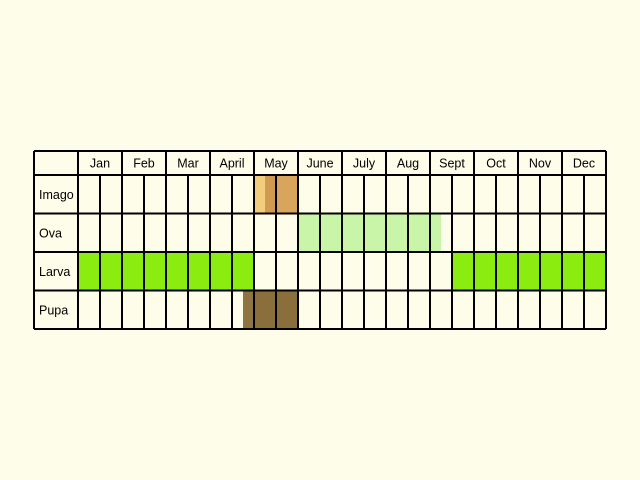  What do you see at coordinates (496, 164) in the screenshot?
I see `month-label-oct: Oct` at bounding box center [496, 164].